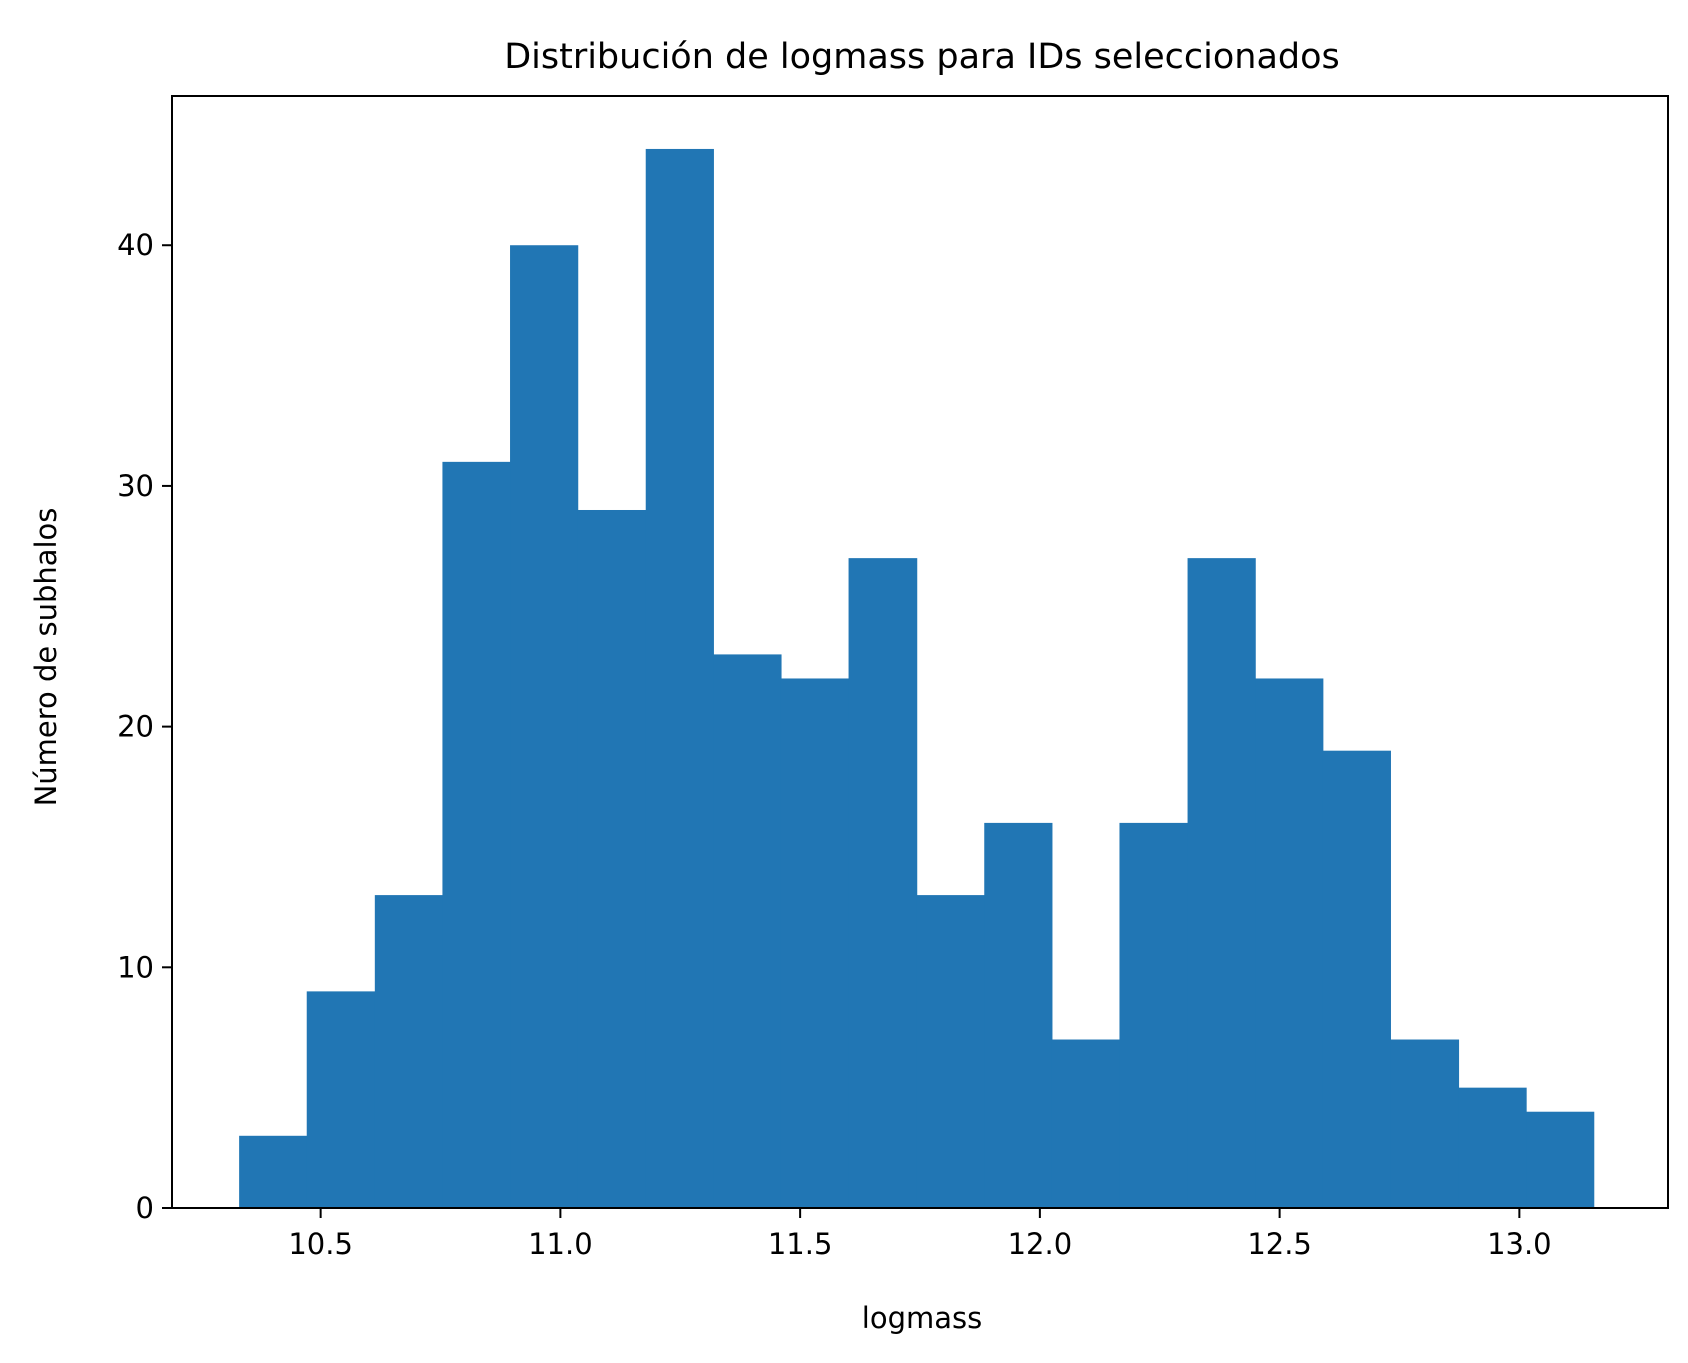  Describe the element at coordinates (560, 1244) in the screenshot. I see `x-tick-label: 11.0` at that location.